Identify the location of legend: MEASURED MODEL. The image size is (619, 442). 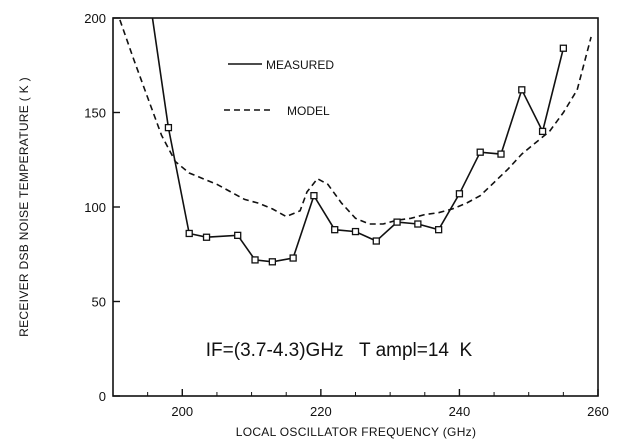
(279, 88).